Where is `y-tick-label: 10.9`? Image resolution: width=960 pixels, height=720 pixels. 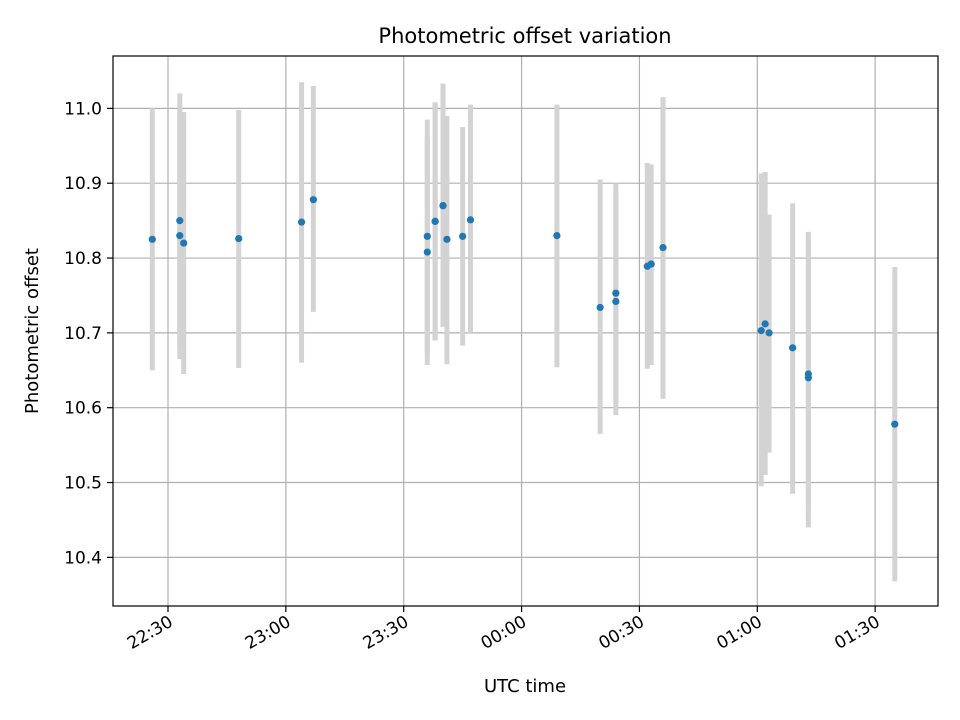 y-tick-label: 10.9 is located at coordinates (83, 184).